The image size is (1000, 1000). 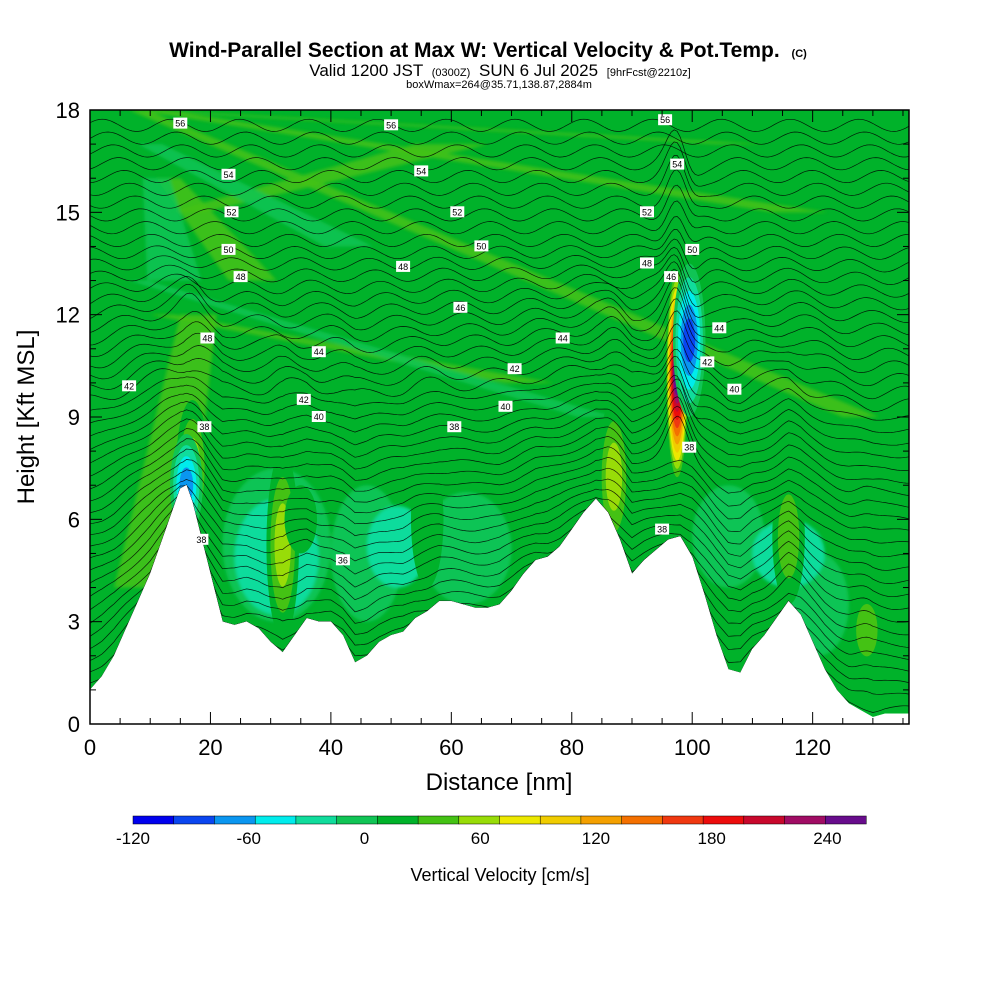 I want to click on y-tick-label: 3, so click(x=74, y=622).